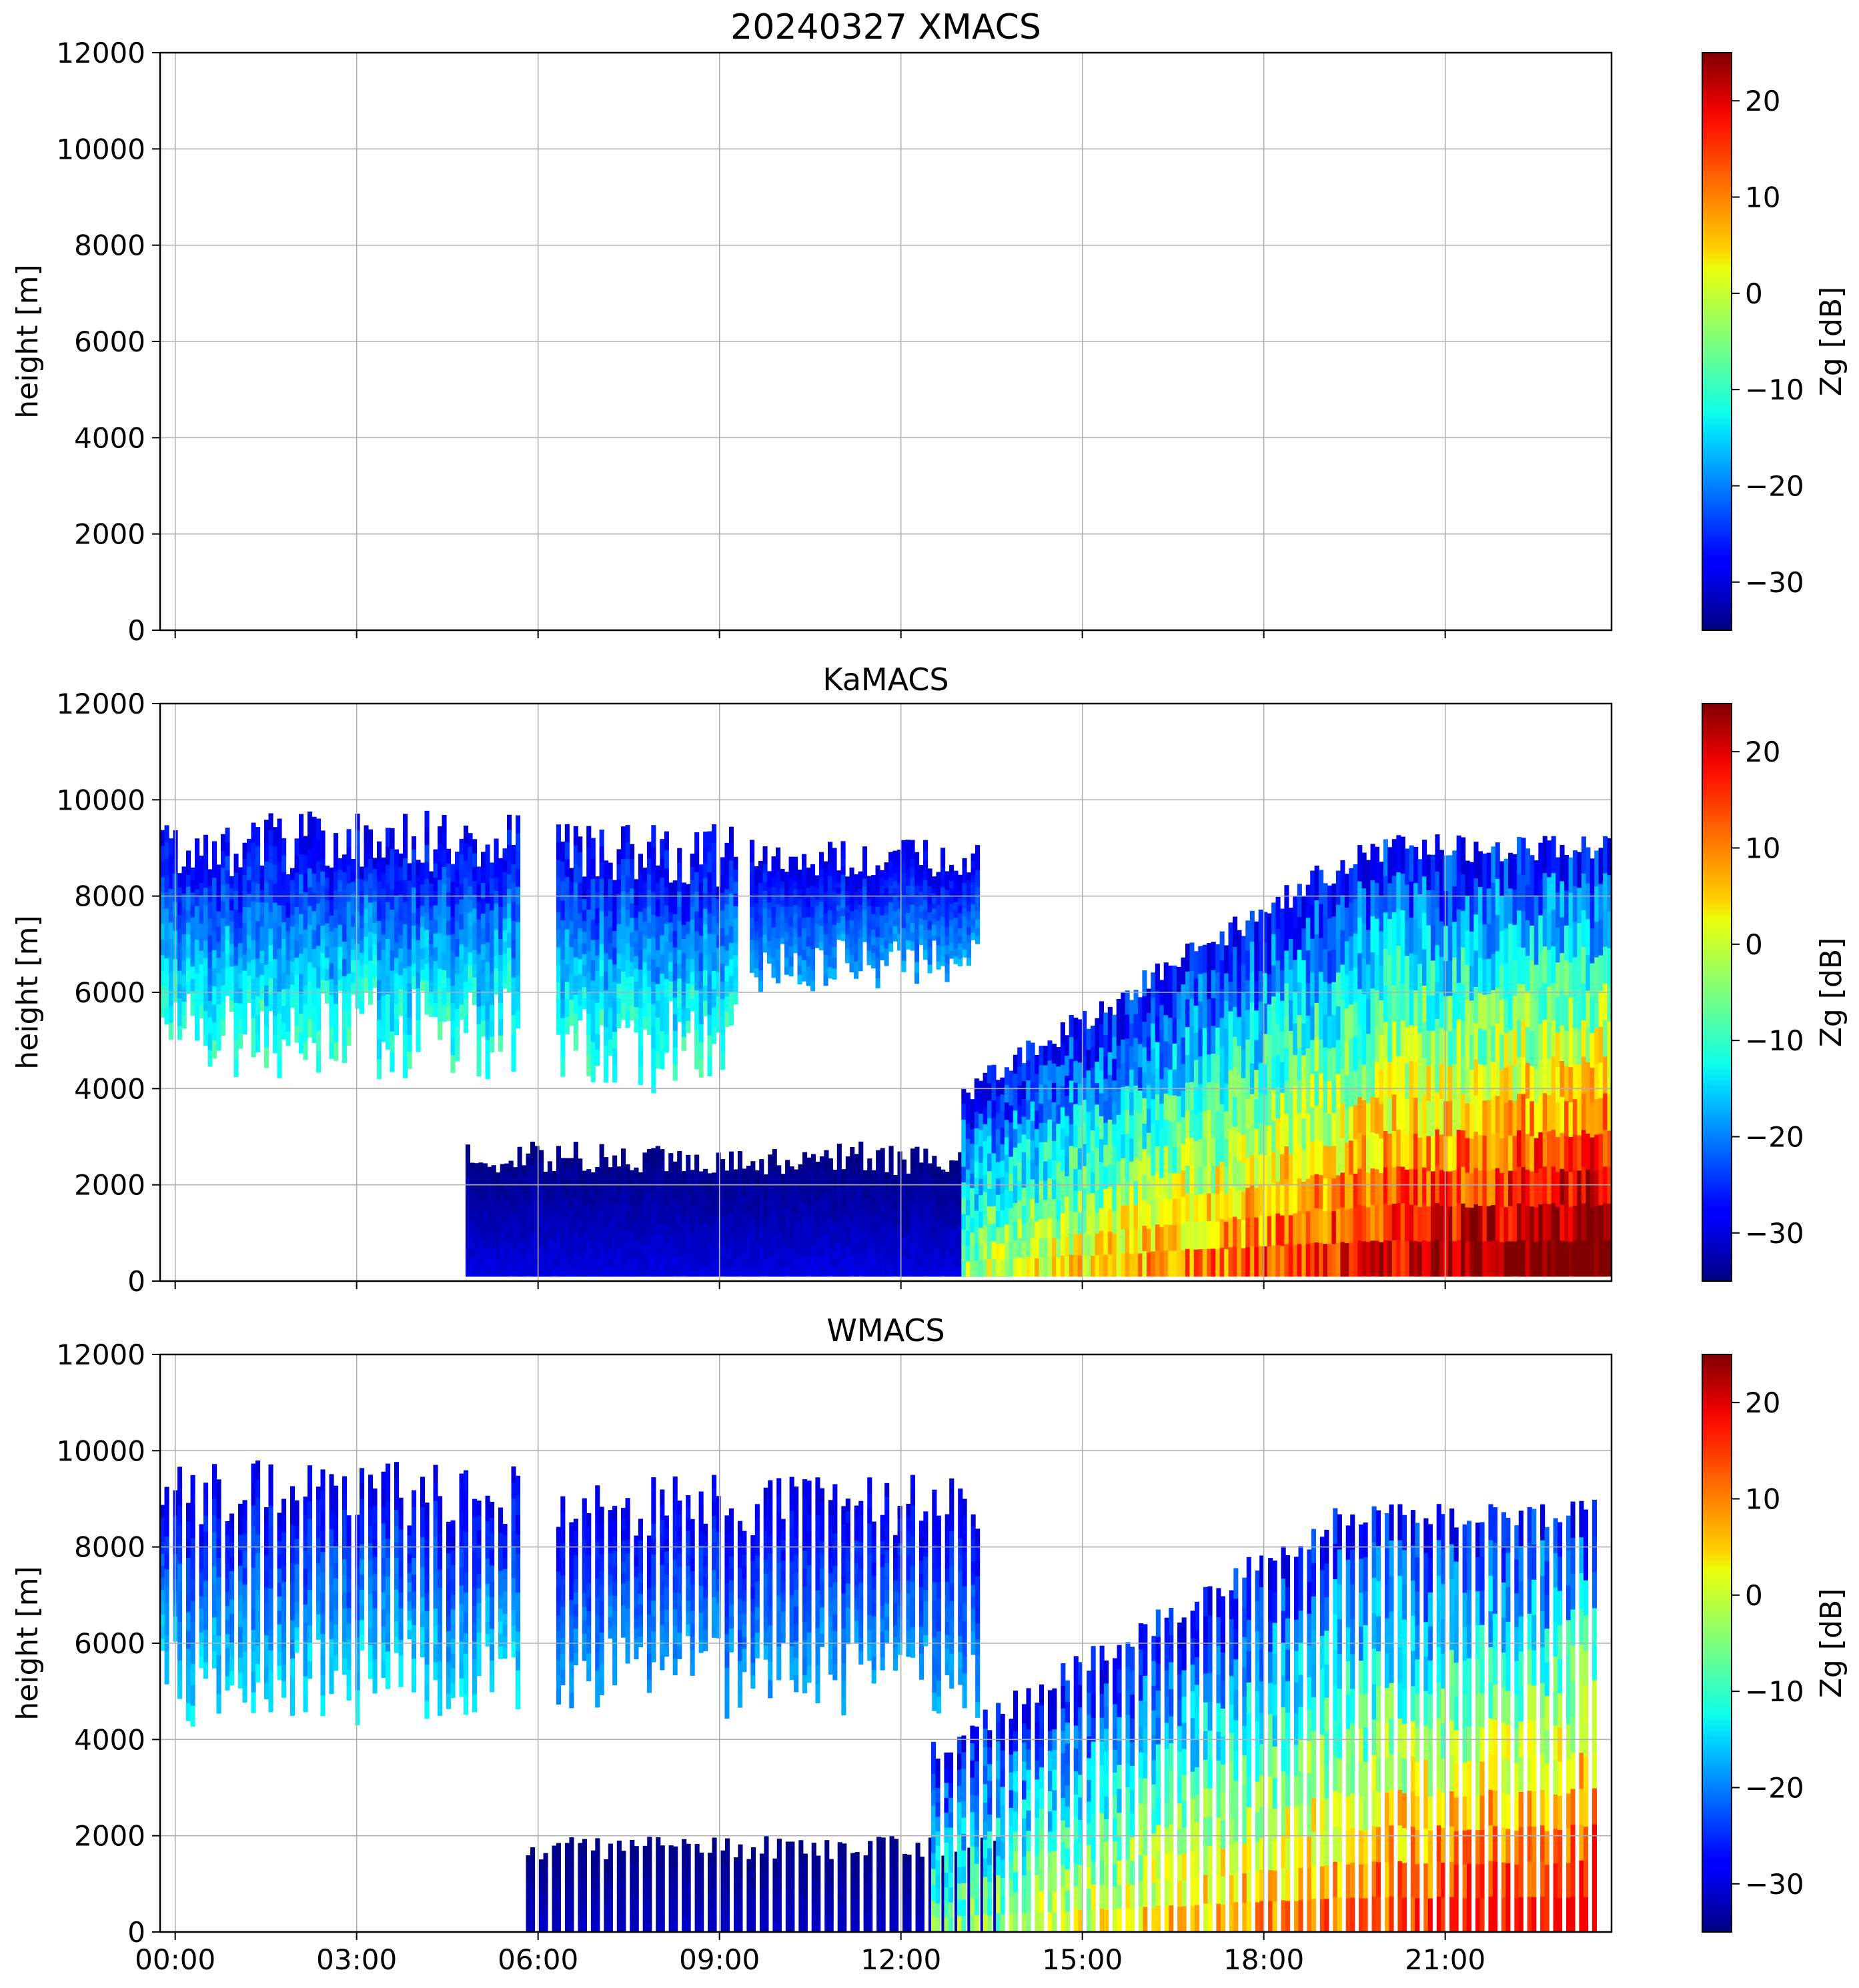 Image resolution: width=1859 pixels, height=1988 pixels. I want to click on y-tick-label: 4000, so click(109, 437).